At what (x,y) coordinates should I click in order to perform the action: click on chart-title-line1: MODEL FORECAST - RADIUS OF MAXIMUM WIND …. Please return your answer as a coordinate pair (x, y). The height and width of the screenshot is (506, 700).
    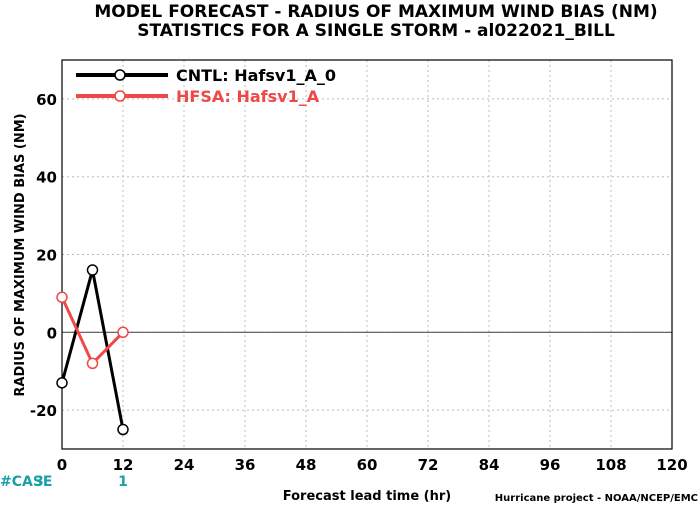
    Looking at the image, I should click on (375, 12).